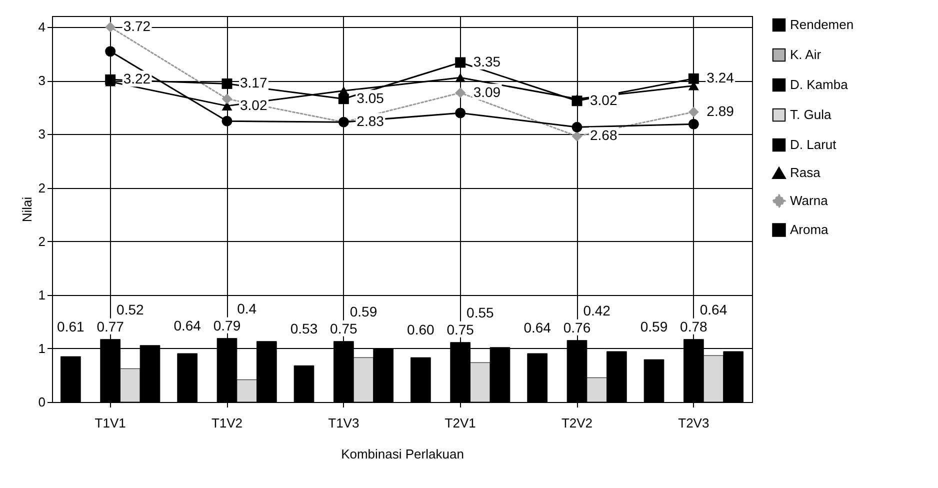  I want to click on legend-label: D. Larut, so click(813, 144).